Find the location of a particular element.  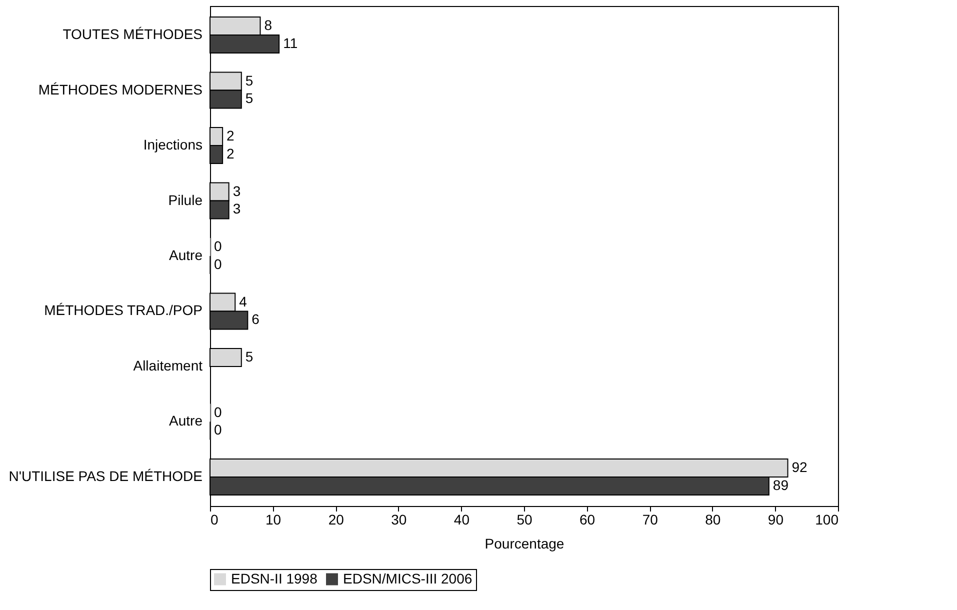

data-label: 4 is located at coordinates (243, 301).